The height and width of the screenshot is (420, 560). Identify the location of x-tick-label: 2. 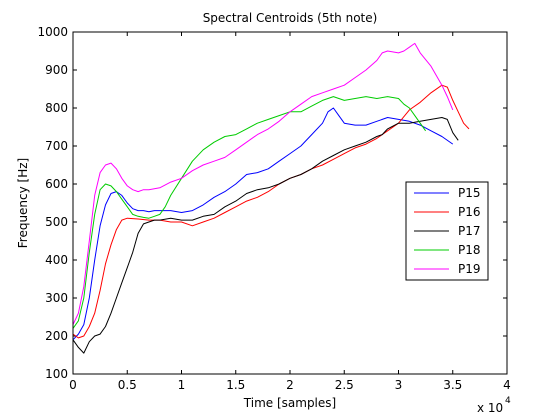
(290, 385).